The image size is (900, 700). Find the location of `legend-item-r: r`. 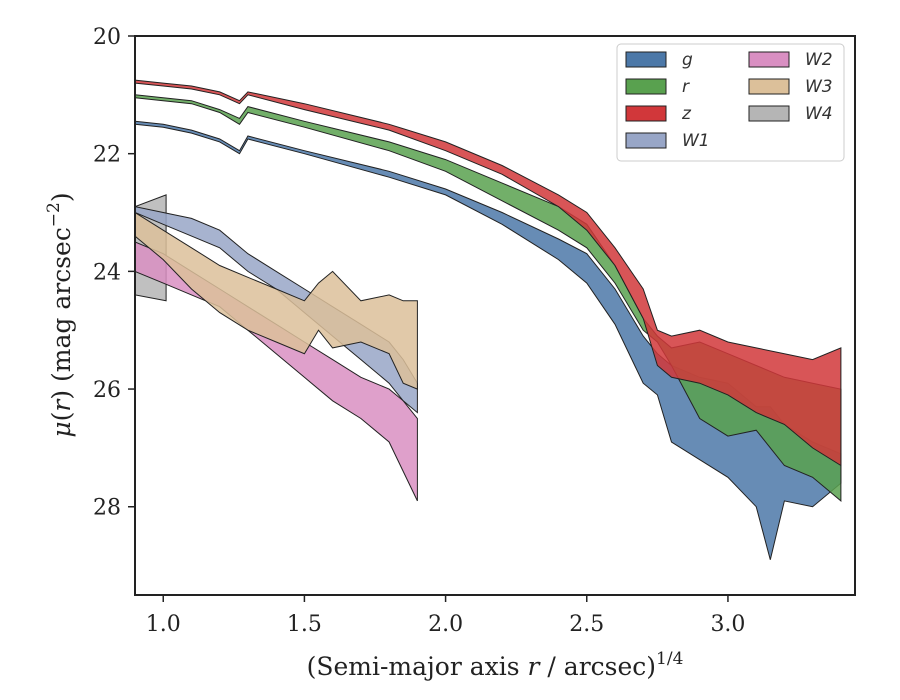

legend-item-r: r is located at coordinates (657, 87).